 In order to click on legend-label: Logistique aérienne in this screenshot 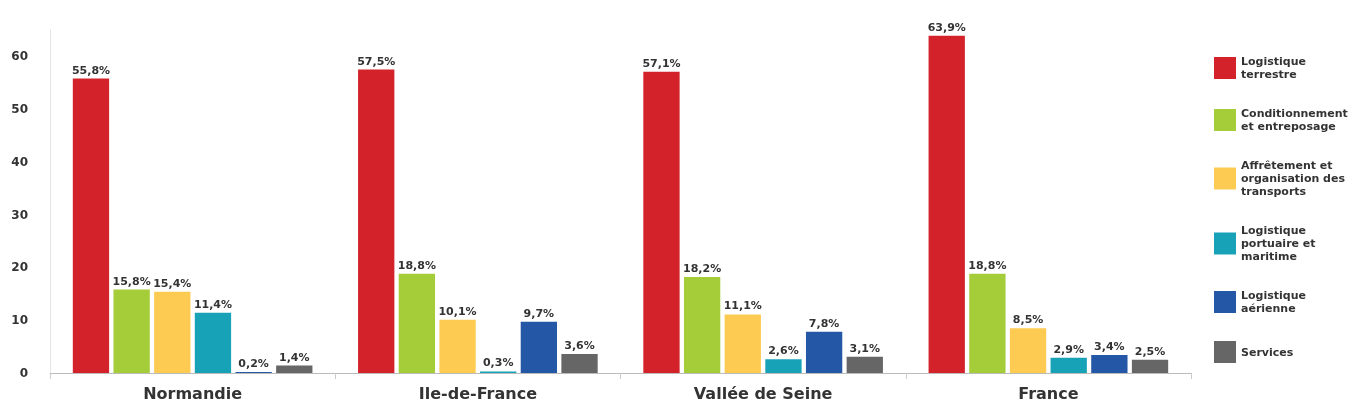, I will do `click(1275, 302)`.